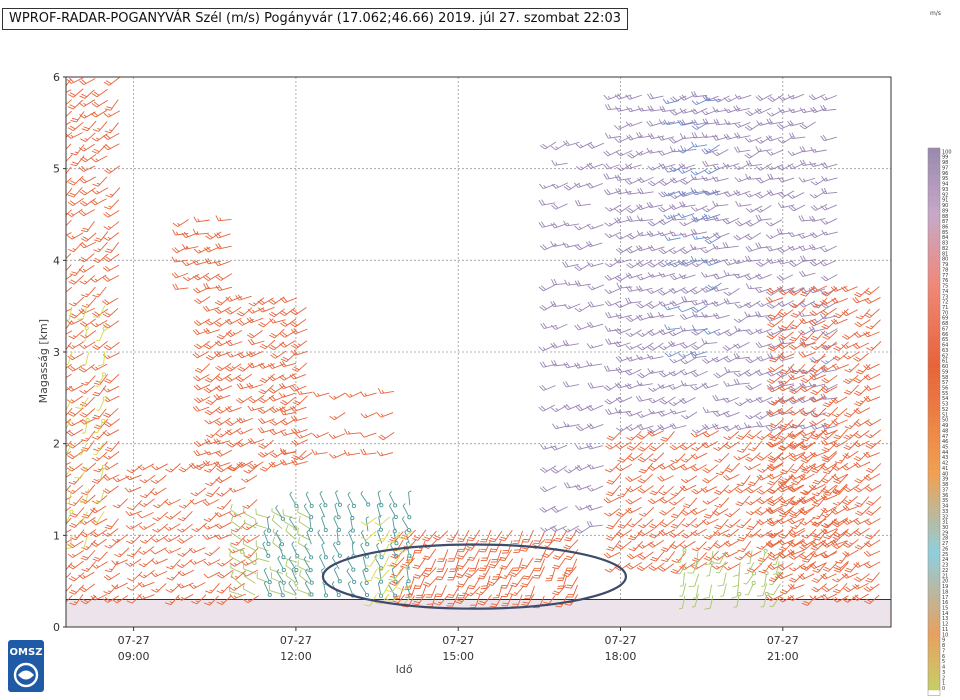 This screenshot has height=700, width=960. Describe the element at coordinates (943, 651) in the screenshot. I see `colorbar-label: 7` at that location.